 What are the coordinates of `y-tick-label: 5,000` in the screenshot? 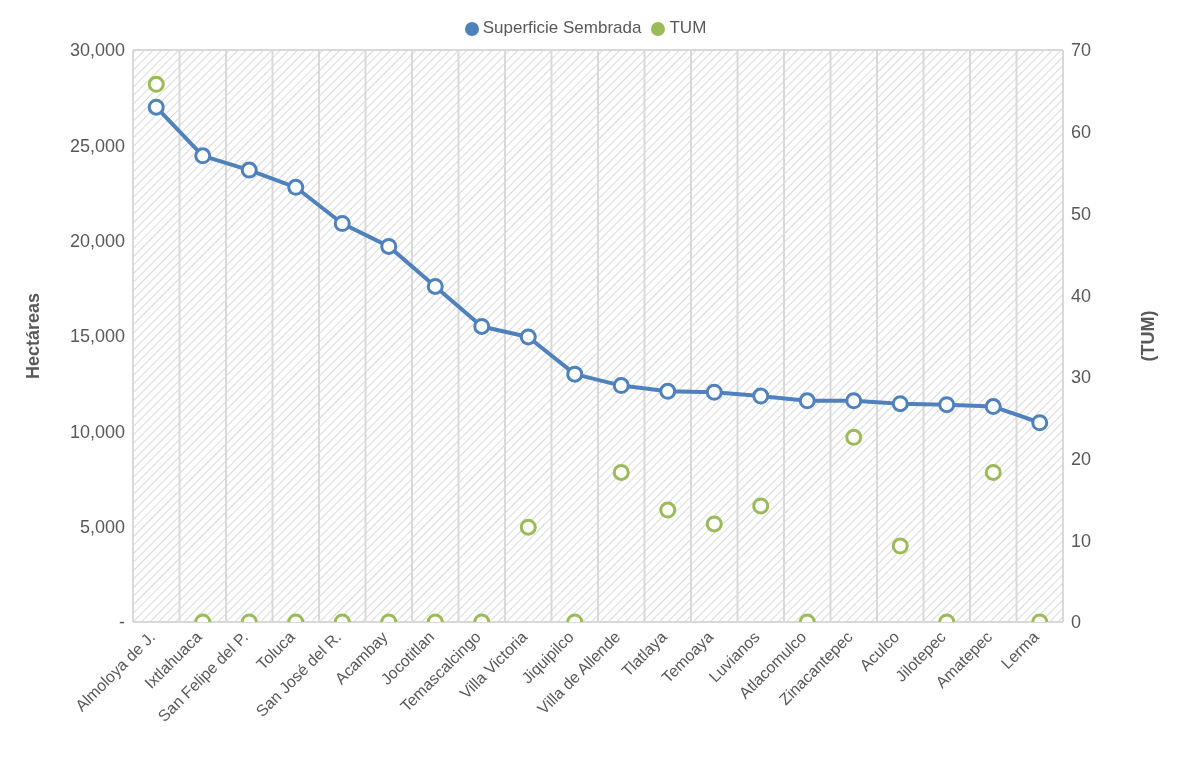 It's located at (102, 527).